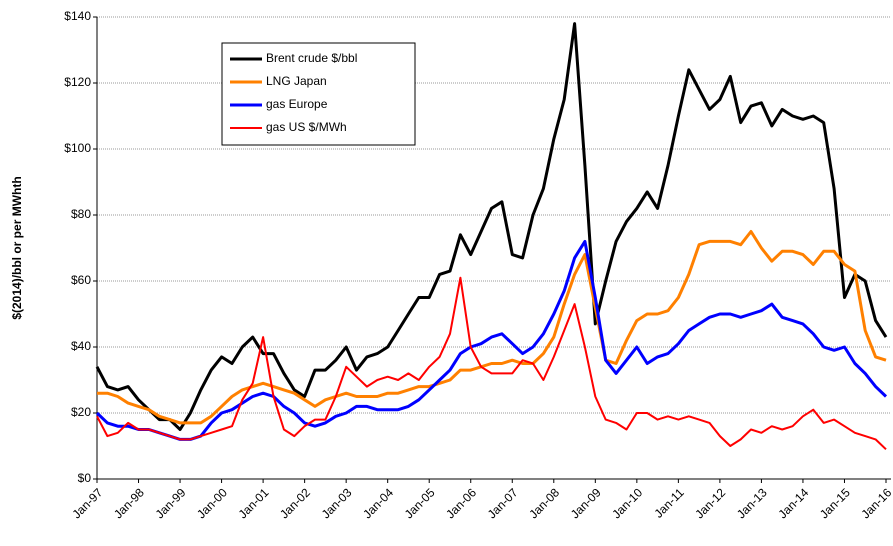 Image resolution: width=893 pixels, height=546 pixels. I want to click on x-tick-label: Jan-08, so click(544, 503).